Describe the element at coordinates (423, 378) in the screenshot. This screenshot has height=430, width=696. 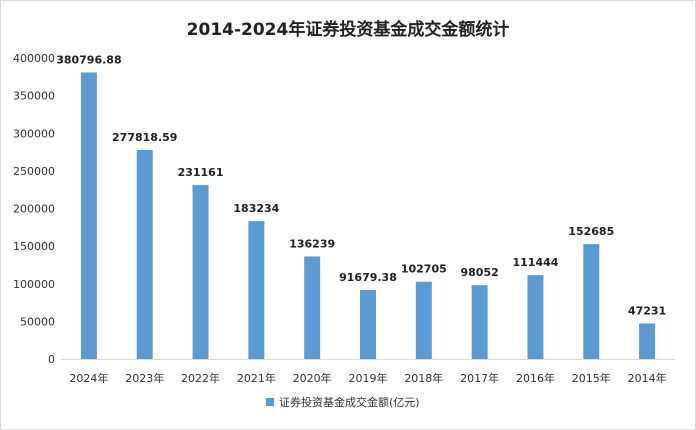
I see `x-tick-label: 2018年` at that location.